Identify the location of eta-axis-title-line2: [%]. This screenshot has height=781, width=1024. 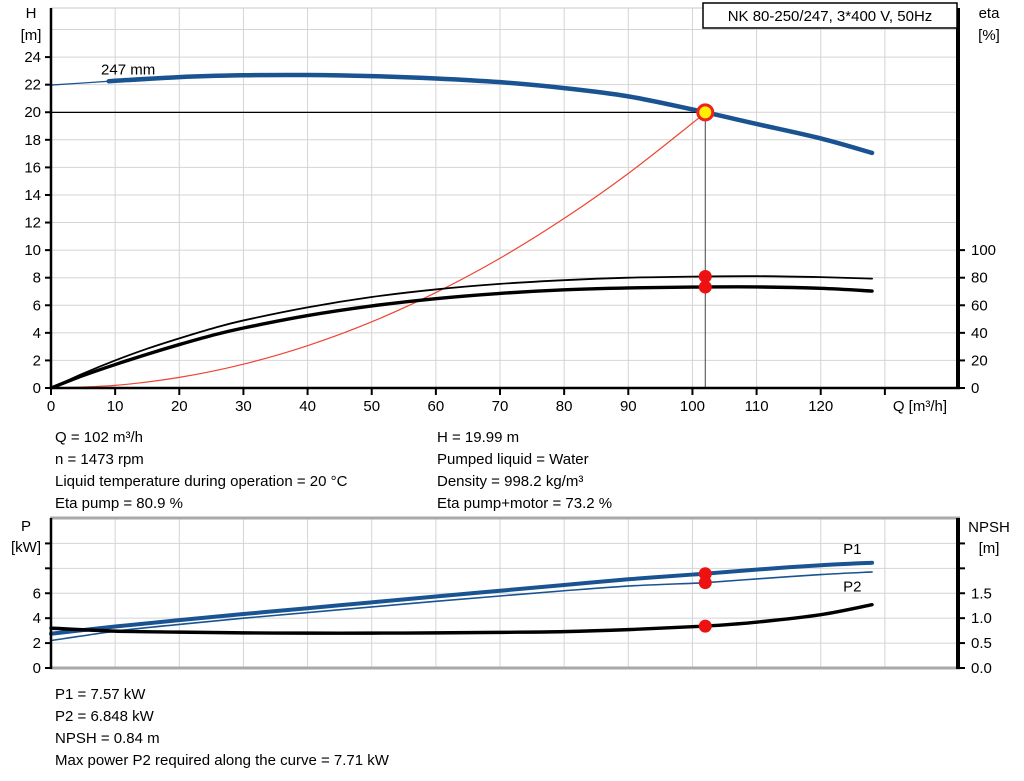
(989, 35).